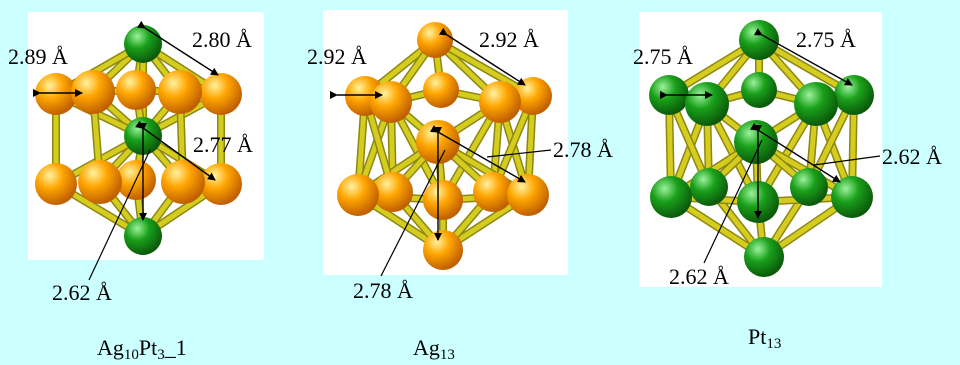  Describe the element at coordinates (663, 56) in the screenshot. I see `label-pt13-distance-1: 2.75 Å` at that location.